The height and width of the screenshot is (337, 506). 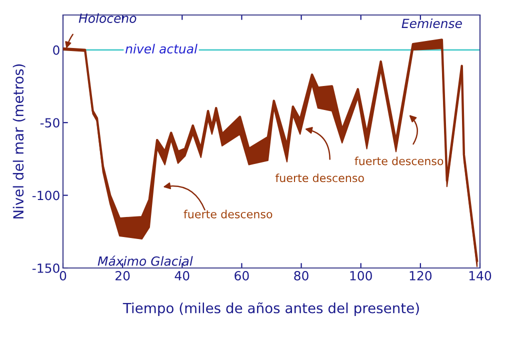 I want to click on y-tick-label: -150, so click(x=46, y=268).